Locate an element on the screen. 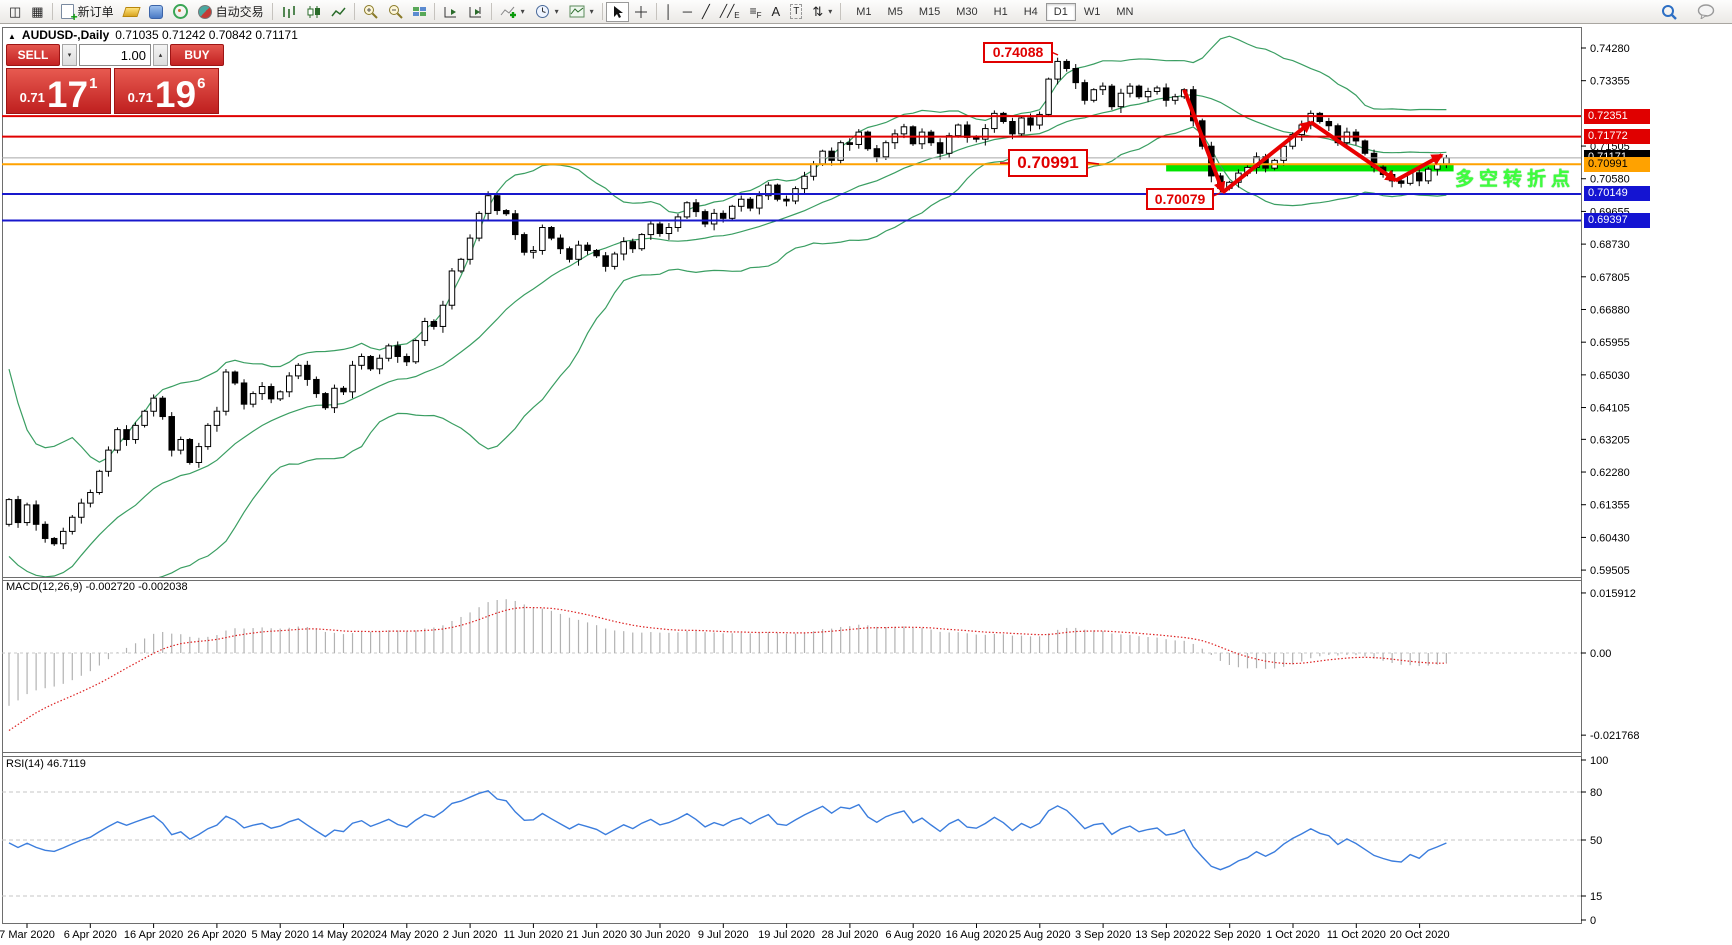 The height and width of the screenshot is (945, 1732). ohlc-values: 0.71035 0.71242 0.70842 0.71171 is located at coordinates (206, 35).